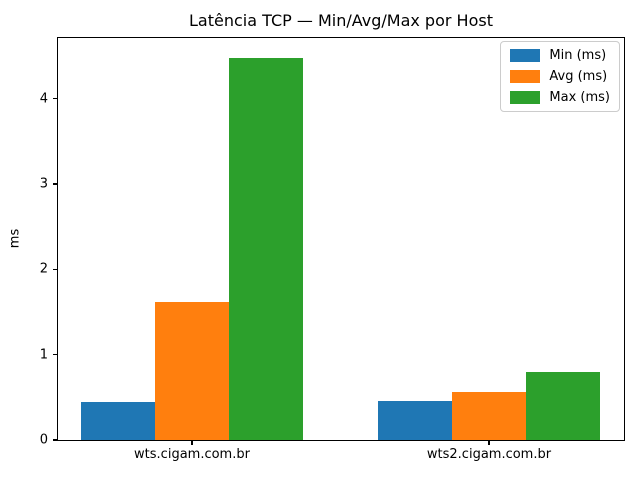 Image resolution: width=640 pixels, height=480 pixels. I want to click on legend-item-avg: Avg (ms), so click(560, 76).